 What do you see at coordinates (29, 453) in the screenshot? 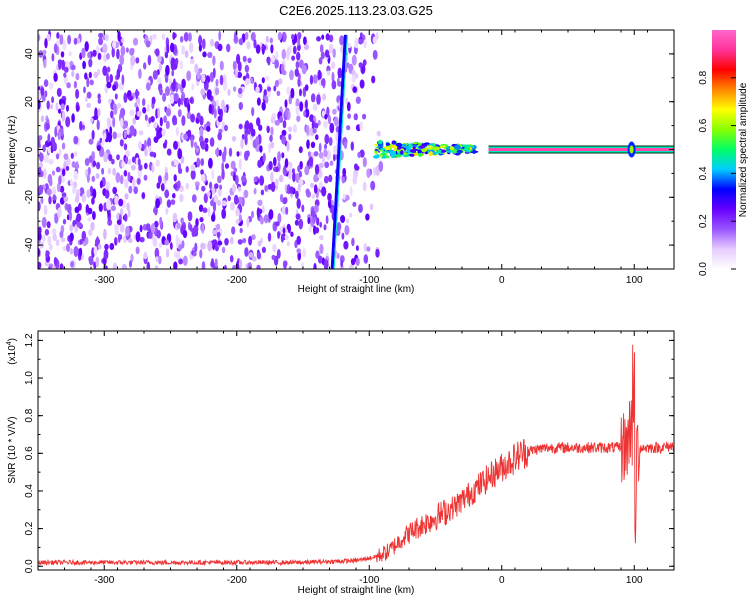
I see `y-tick-label: 0.6` at bounding box center [29, 453].